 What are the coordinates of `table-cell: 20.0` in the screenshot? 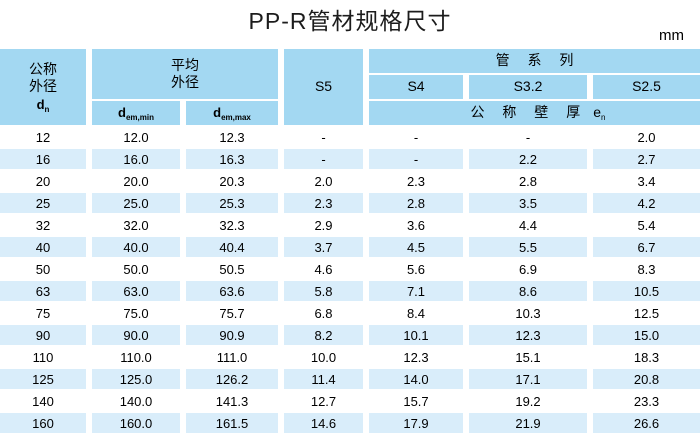 It's located at (136, 181).